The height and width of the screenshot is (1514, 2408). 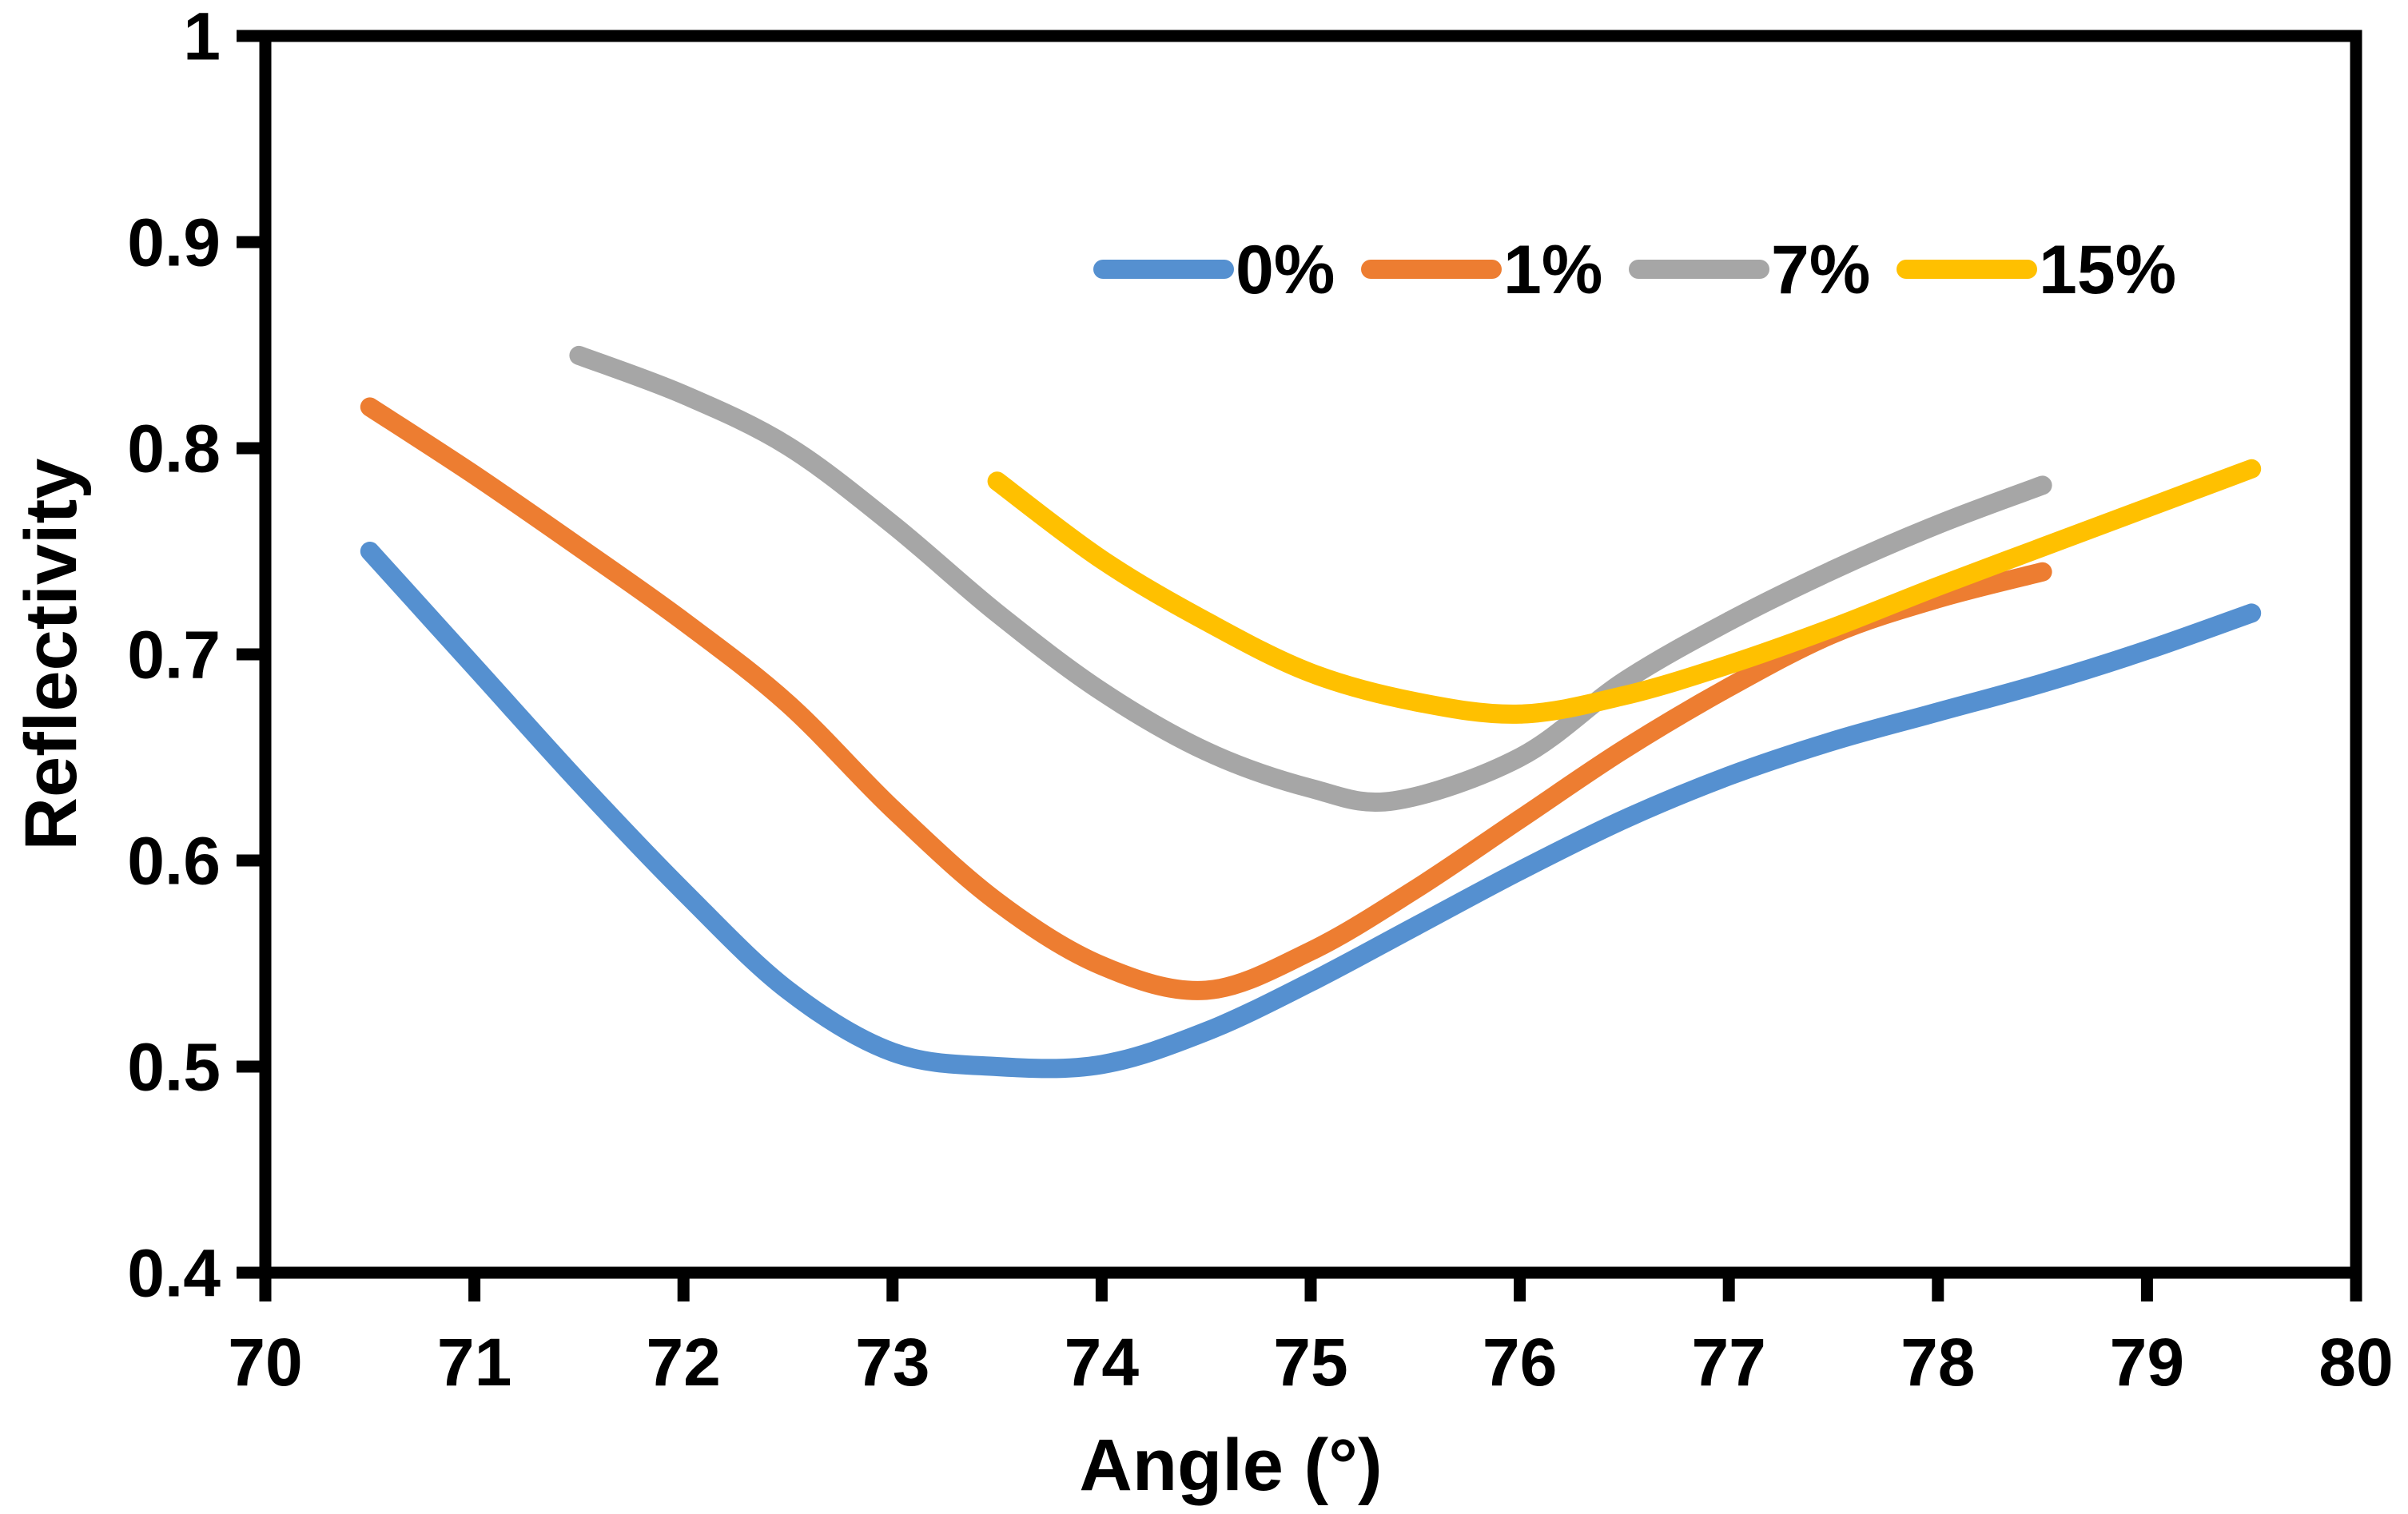 What do you see at coordinates (174, 1272) in the screenshot?
I see `y-axis-tick-label: 0.4` at bounding box center [174, 1272].